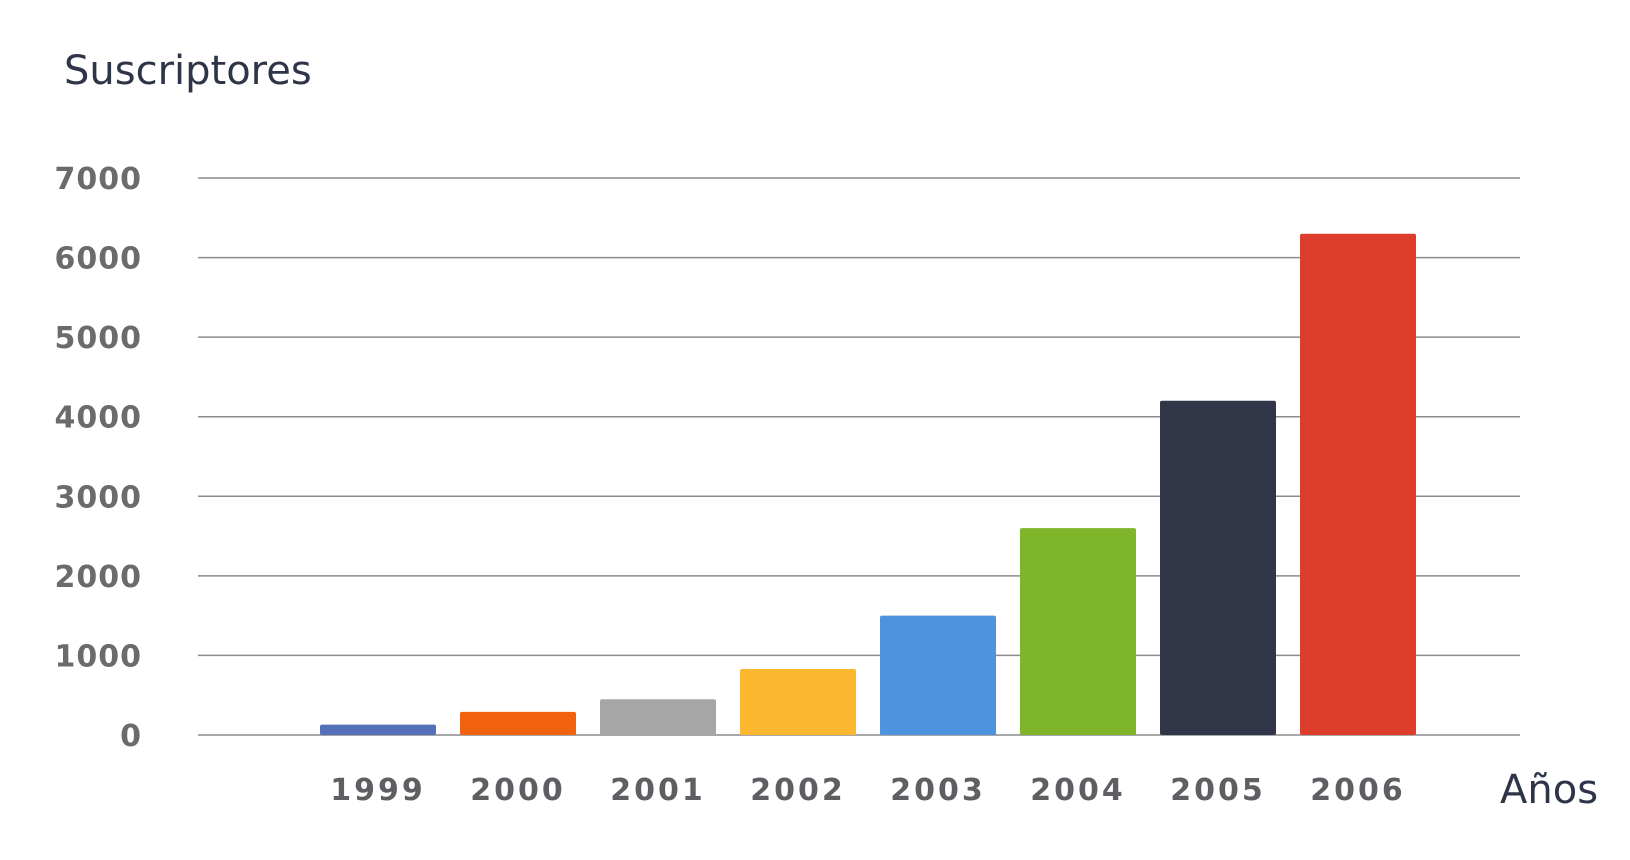 The image size is (1630, 860). What do you see at coordinates (99, 497) in the screenshot?
I see `y-tick-label: 3000` at bounding box center [99, 497].